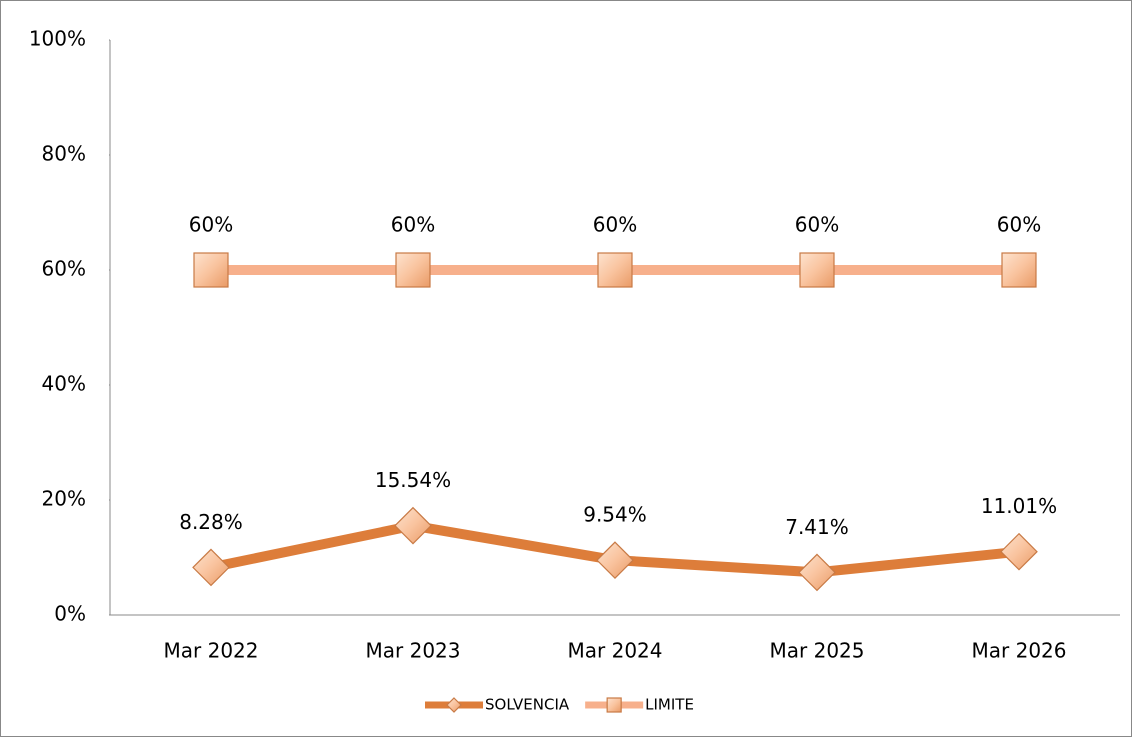 Image resolution: width=1132 pixels, height=737 pixels. What do you see at coordinates (57, 39) in the screenshot?
I see `y-tick-label: 100%` at bounding box center [57, 39].